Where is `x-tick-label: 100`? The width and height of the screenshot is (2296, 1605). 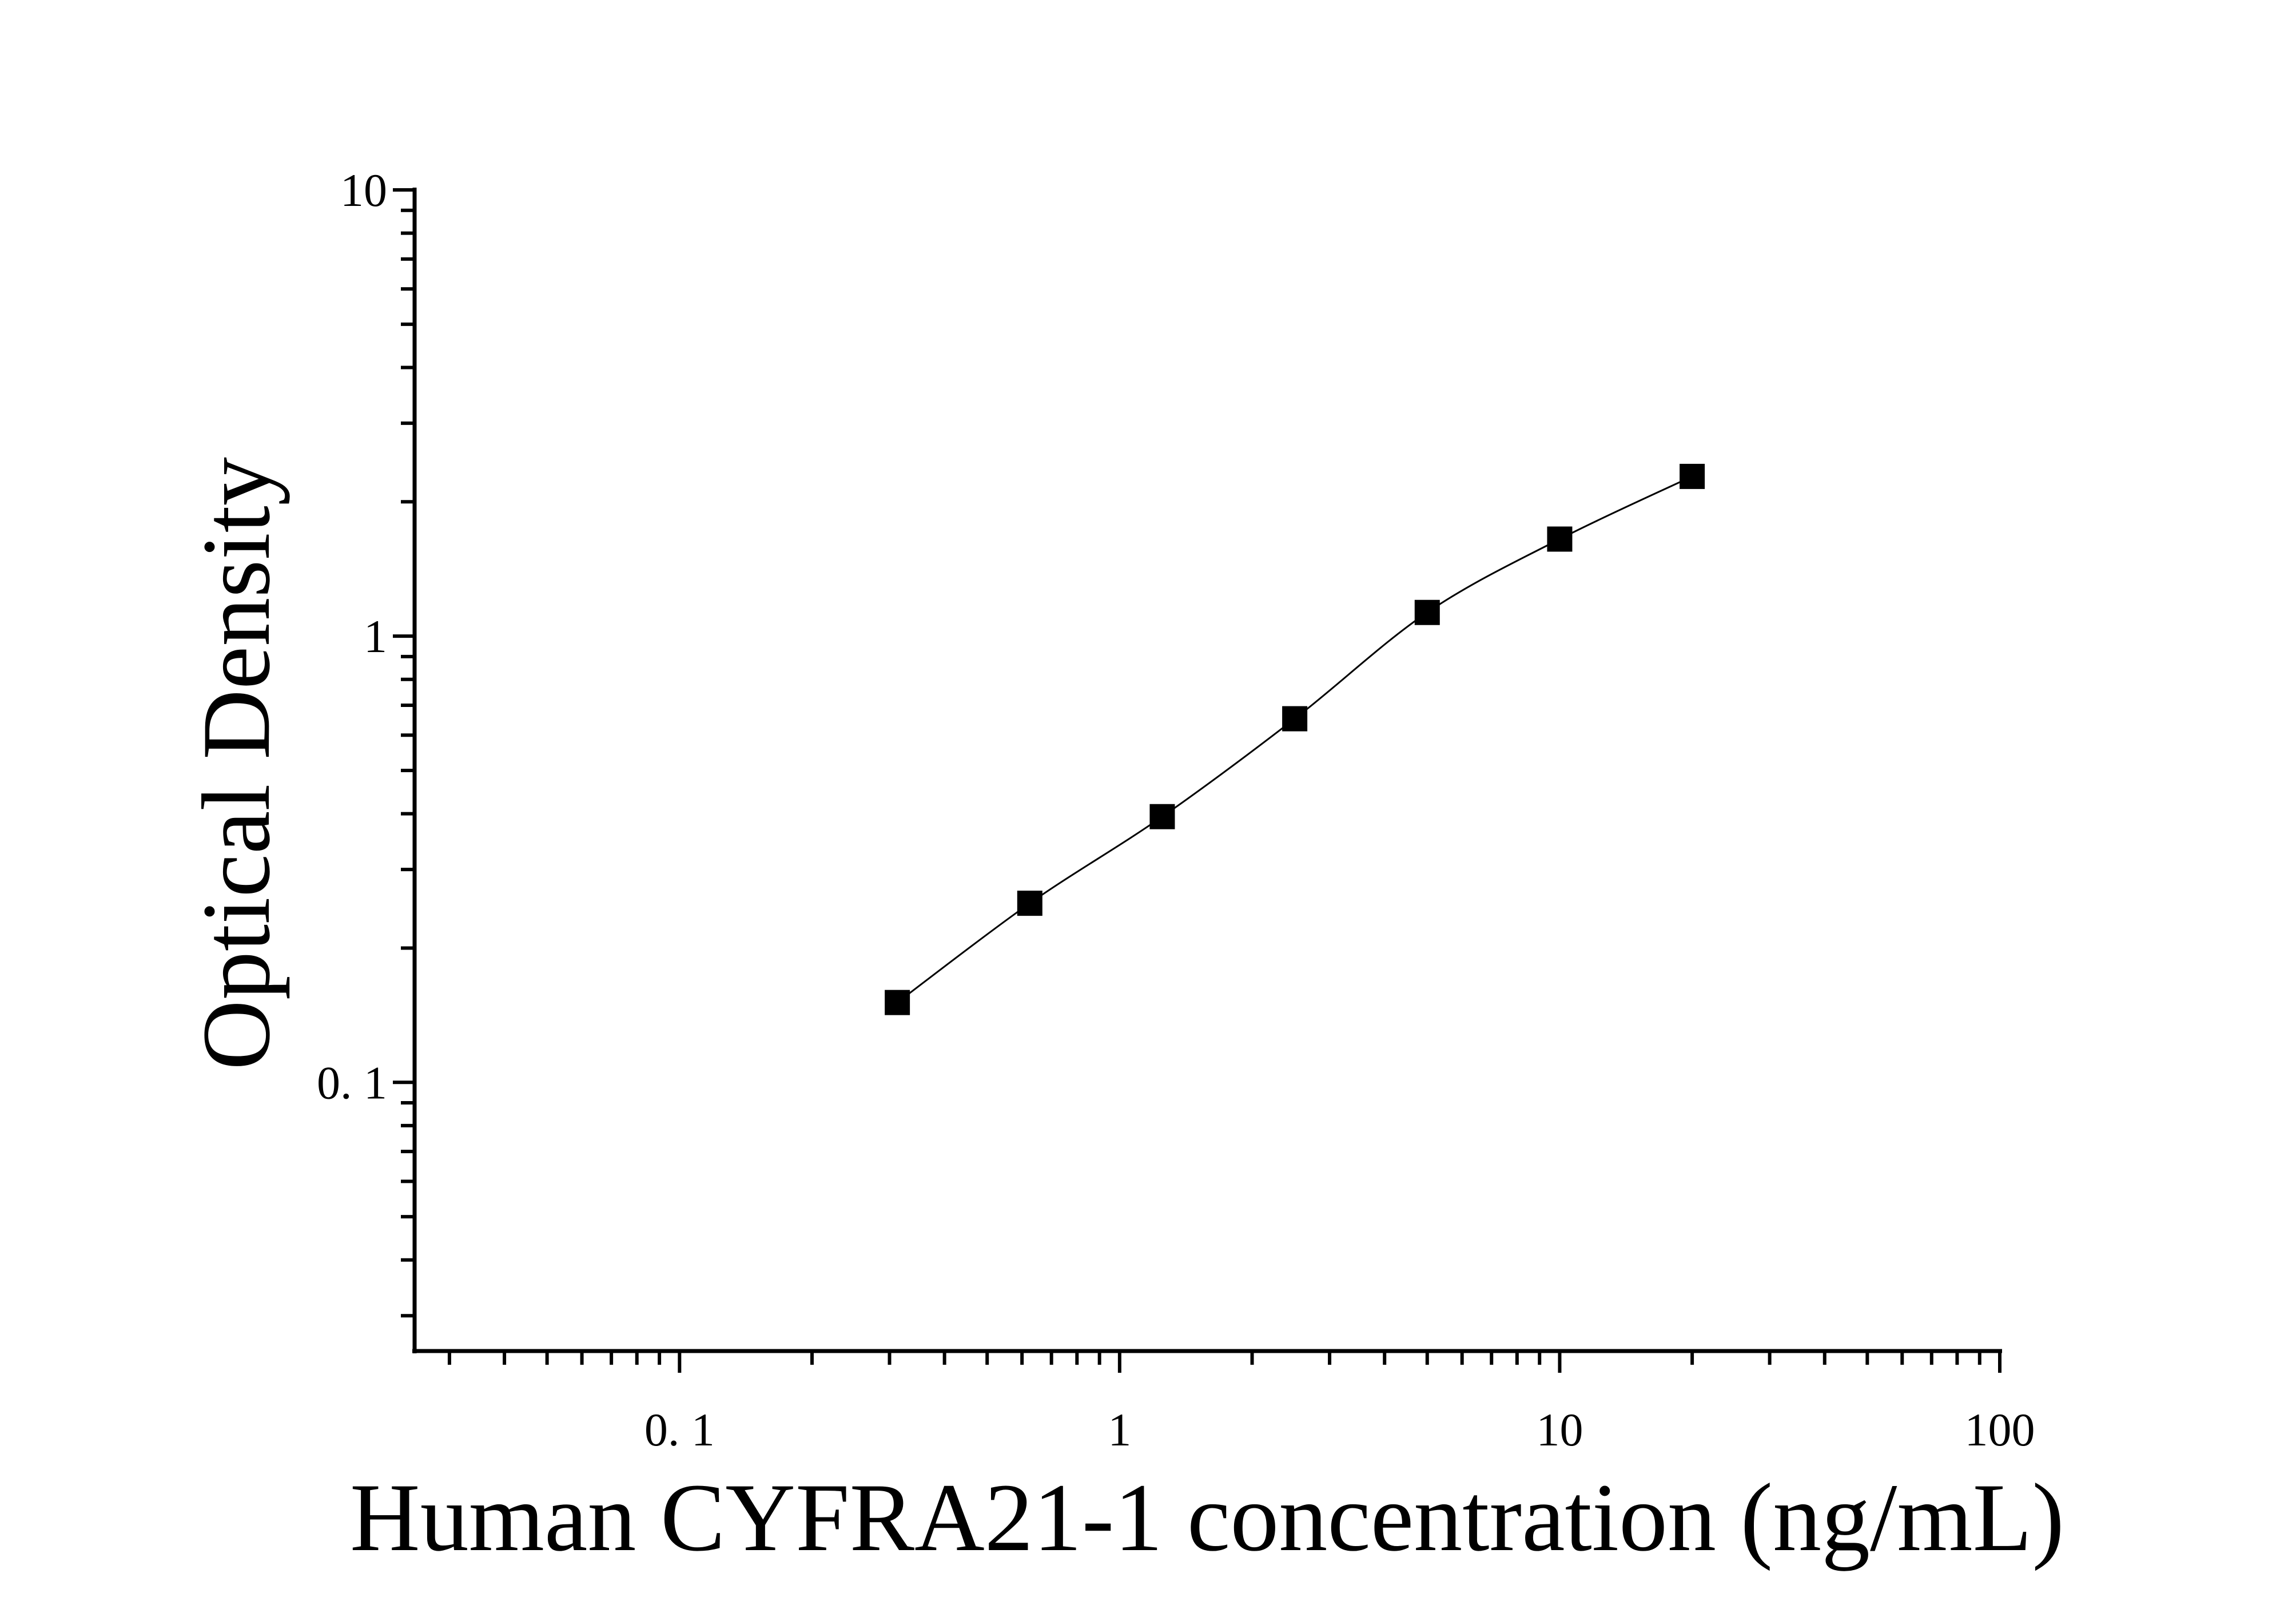 x-tick-label: 100 is located at coordinates (2000, 1430).